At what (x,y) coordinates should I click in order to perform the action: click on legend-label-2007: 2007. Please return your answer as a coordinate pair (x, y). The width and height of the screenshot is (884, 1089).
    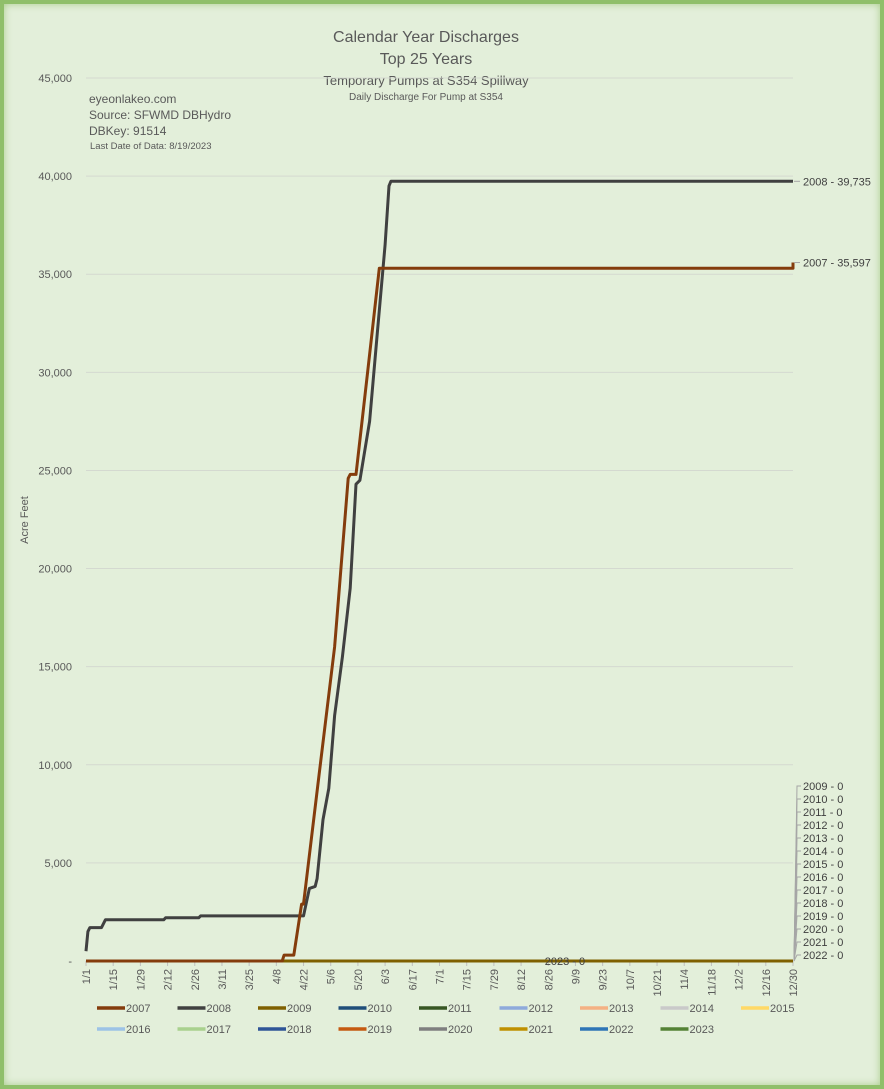
    Looking at the image, I should click on (138, 1009).